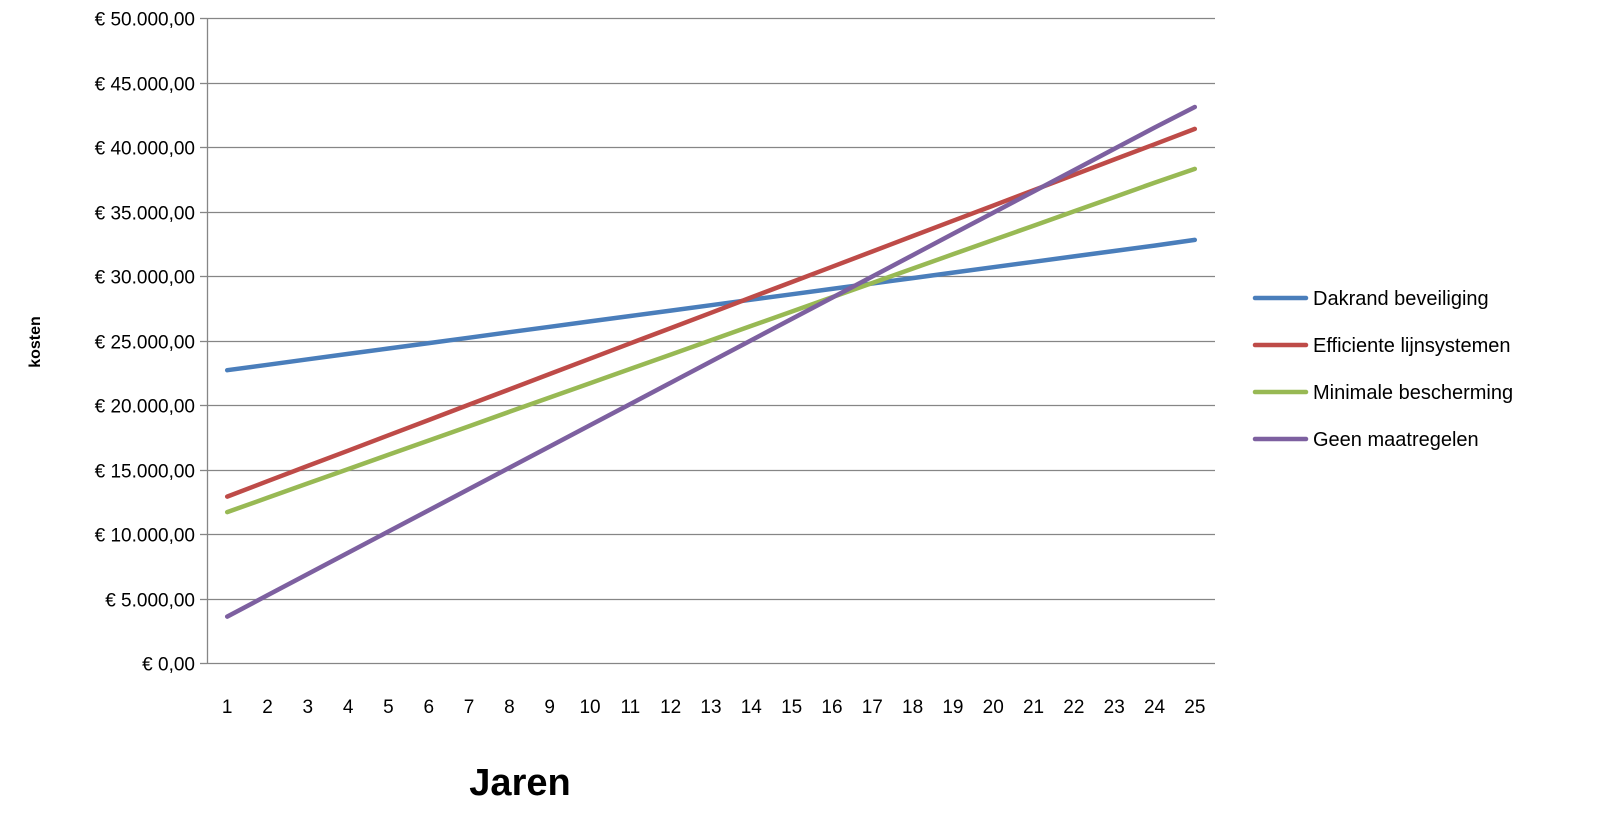 Image resolution: width=1612 pixels, height=817 pixels. What do you see at coordinates (912, 707) in the screenshot?
I see `x-tick-label: 18` at bounding box center [912, 707].